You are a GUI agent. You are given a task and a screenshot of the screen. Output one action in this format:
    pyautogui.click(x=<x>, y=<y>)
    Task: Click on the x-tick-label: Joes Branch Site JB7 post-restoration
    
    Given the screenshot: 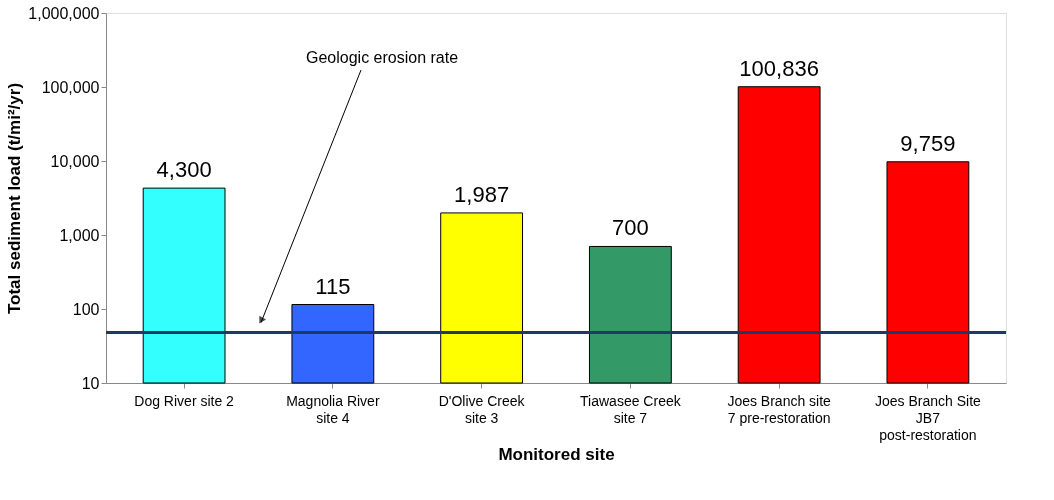 What is the action you would take?
    pyautogui.click(x=928, y=417)
    